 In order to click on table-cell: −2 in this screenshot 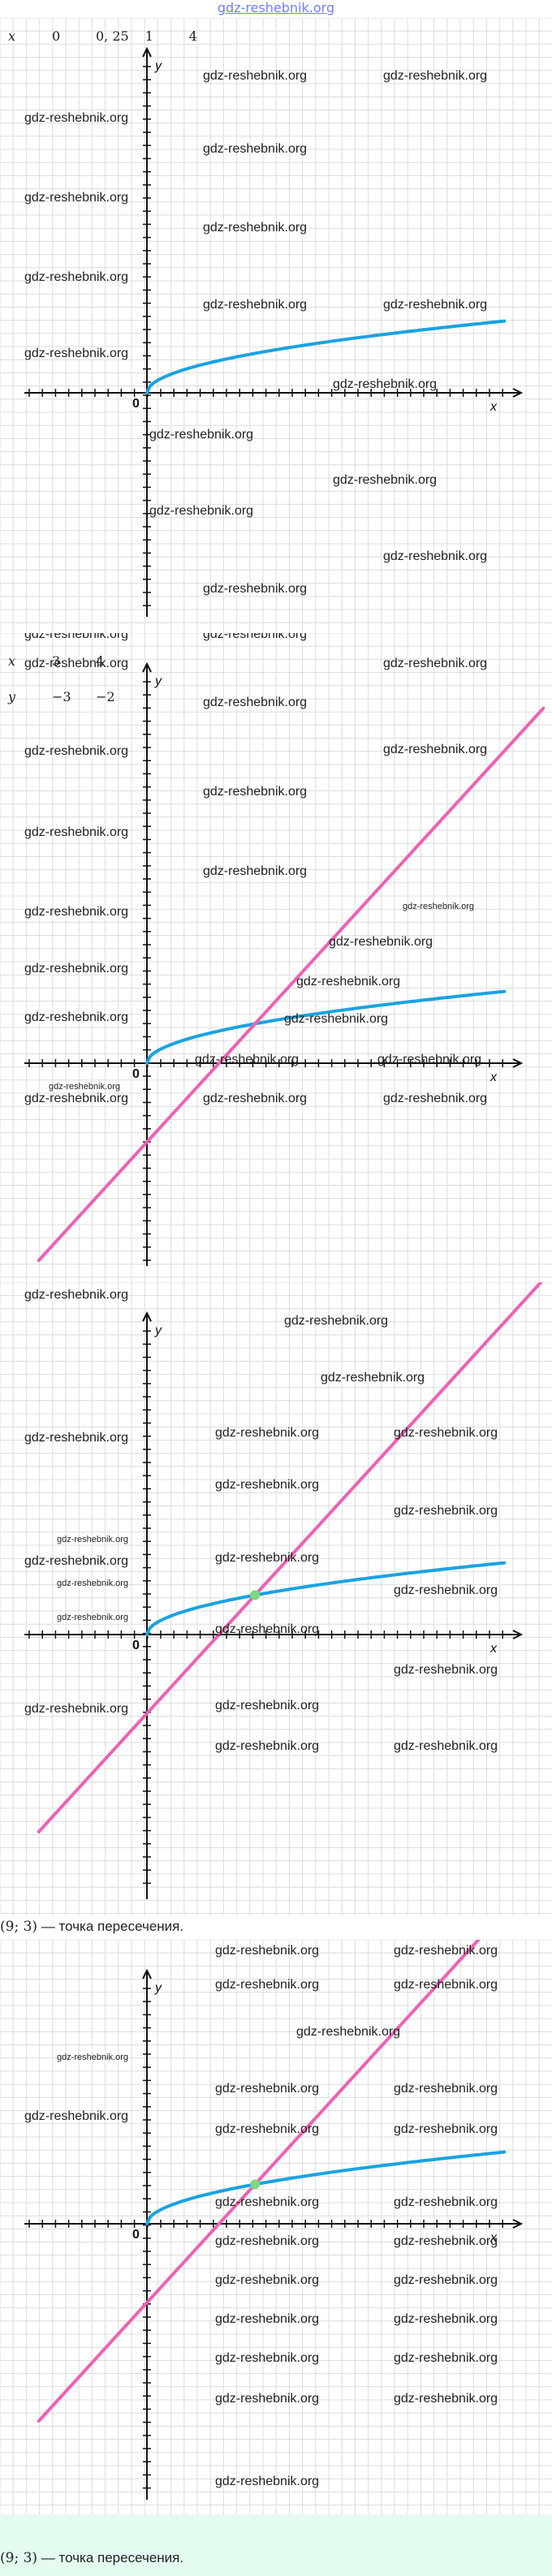, I will do `click(105, 696)`.